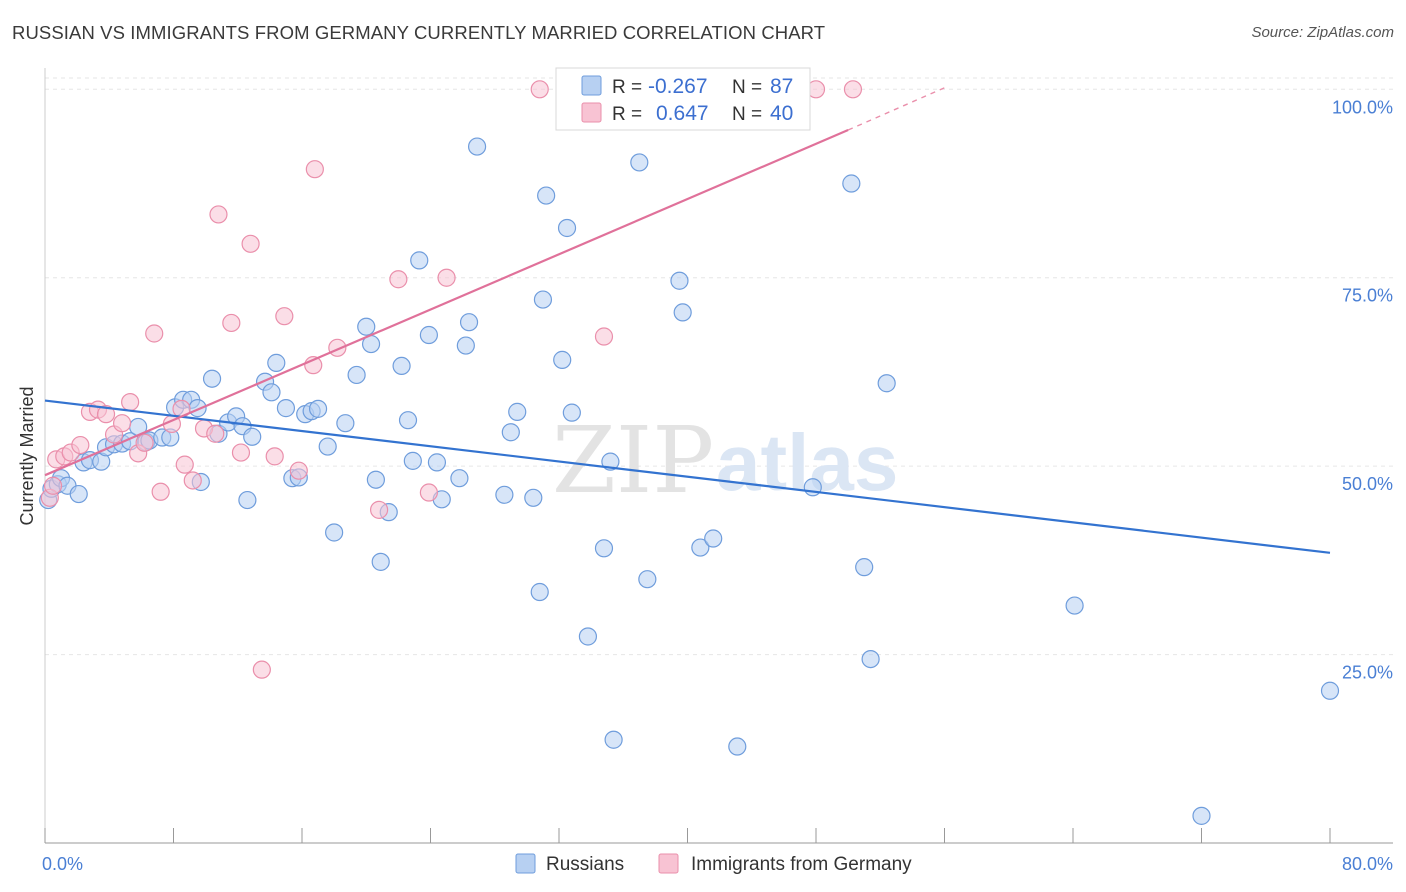 The image size is (1406, 892). What do you see at coordinates (1367, 484) in the screenshot?
I see `y-tick-label-50: 50.0%` at bounding box center [1367, 484].